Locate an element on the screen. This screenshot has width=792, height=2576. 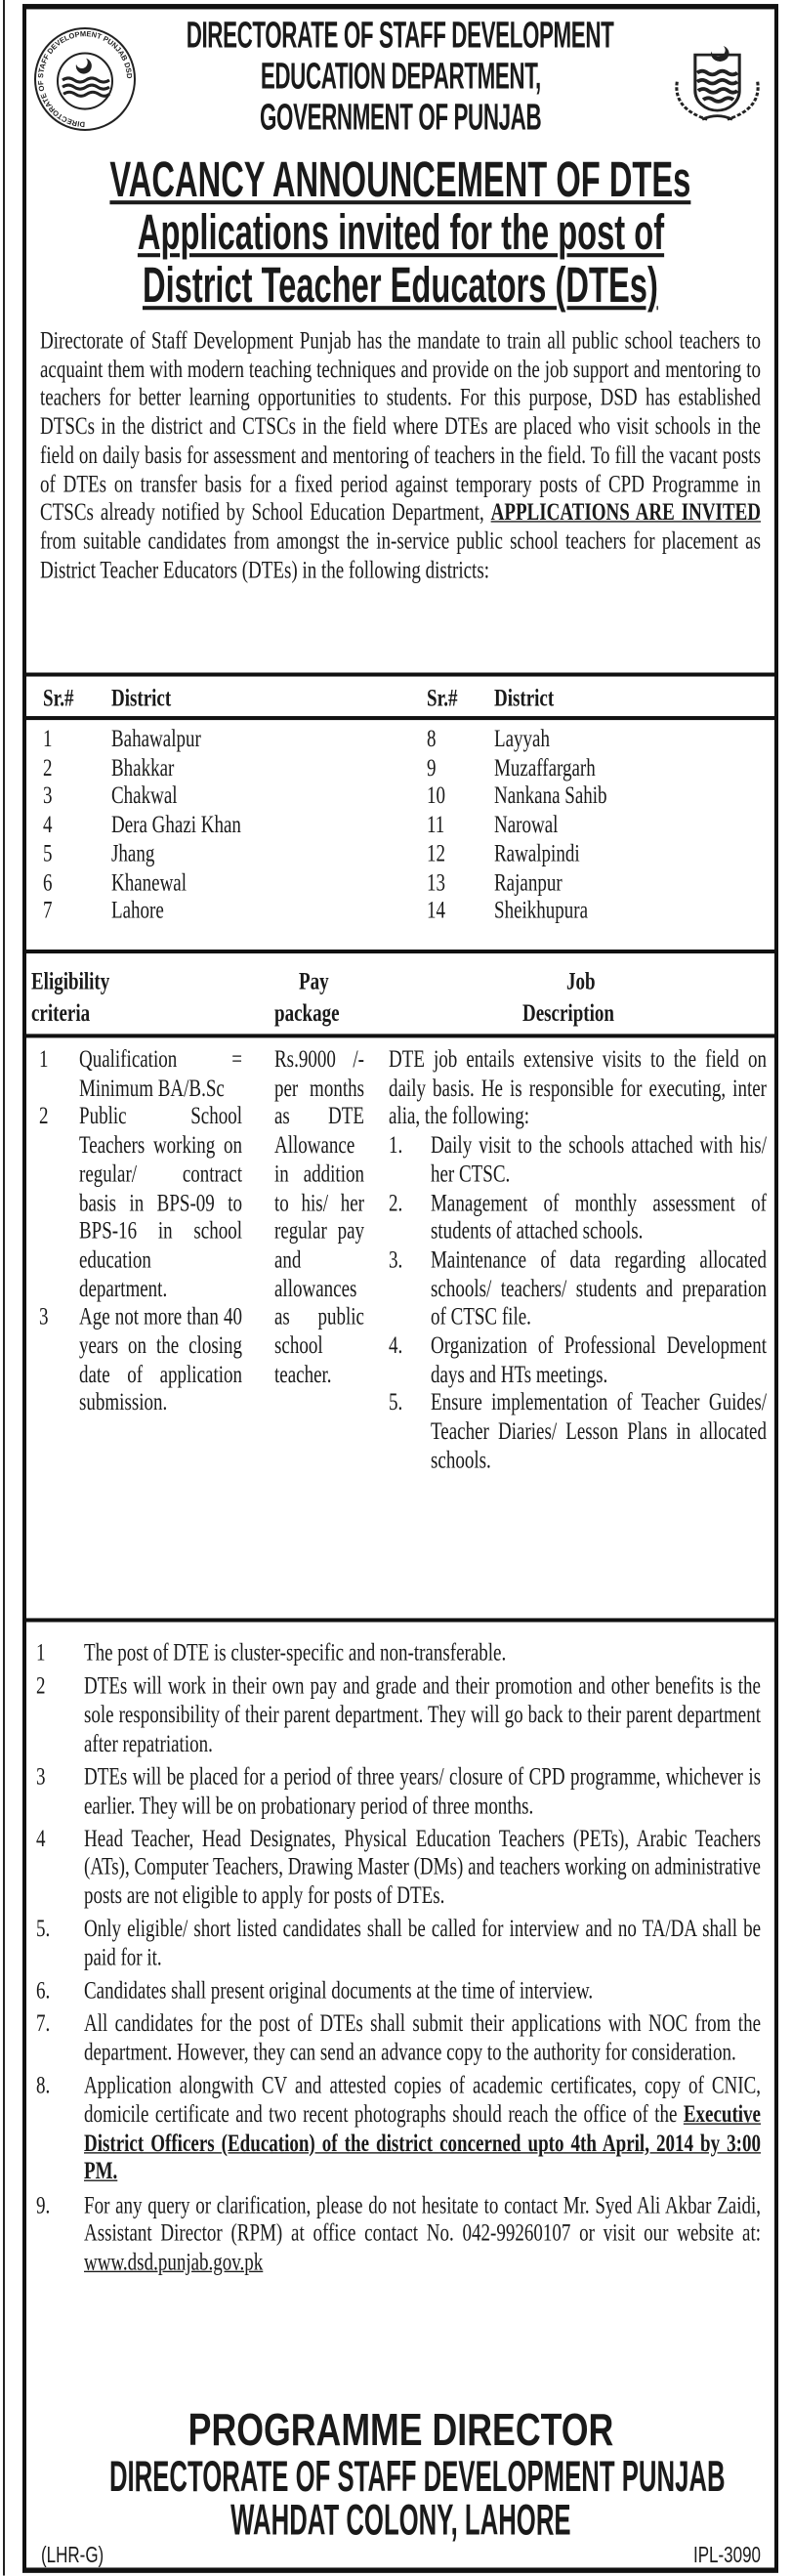
header-line-3: GOVERNMENT OF PUNJAB is located at coordinates (400, 117).